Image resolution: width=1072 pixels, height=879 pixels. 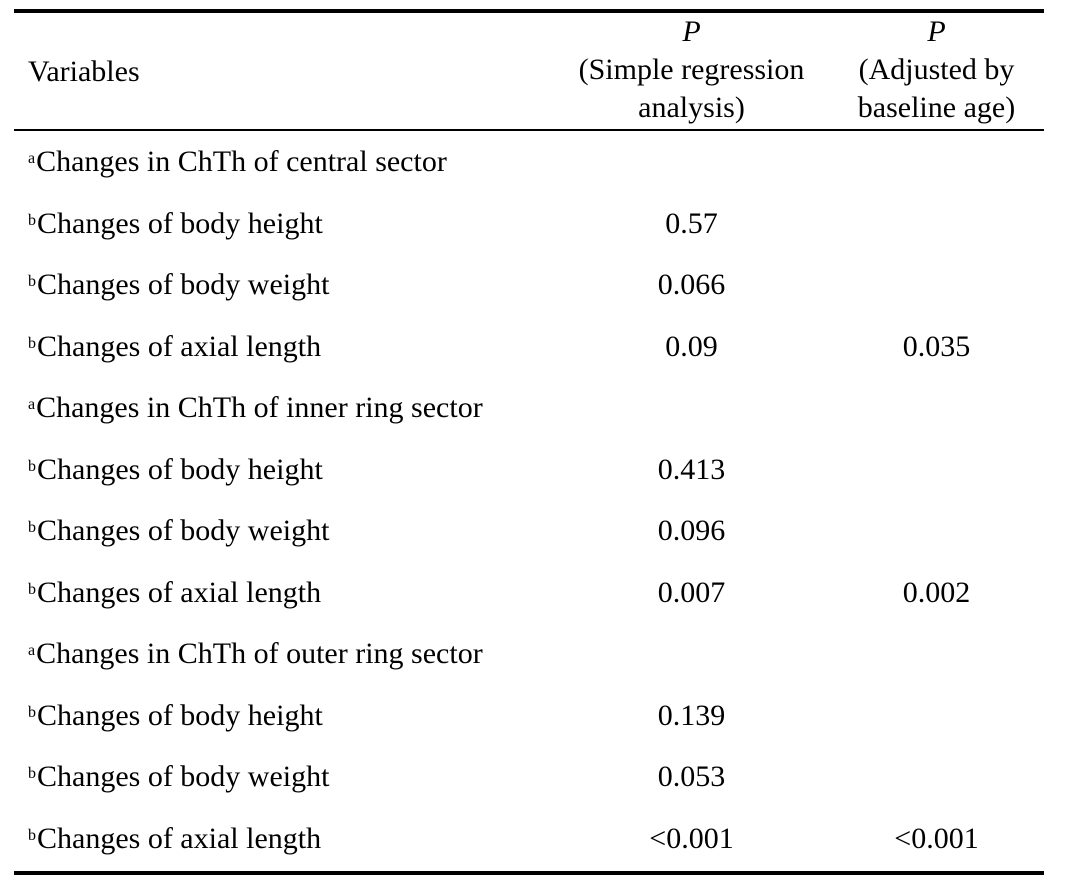 I want to click on row-label-text: Changes in ChTh of central sector, so click(x=241, y=161).